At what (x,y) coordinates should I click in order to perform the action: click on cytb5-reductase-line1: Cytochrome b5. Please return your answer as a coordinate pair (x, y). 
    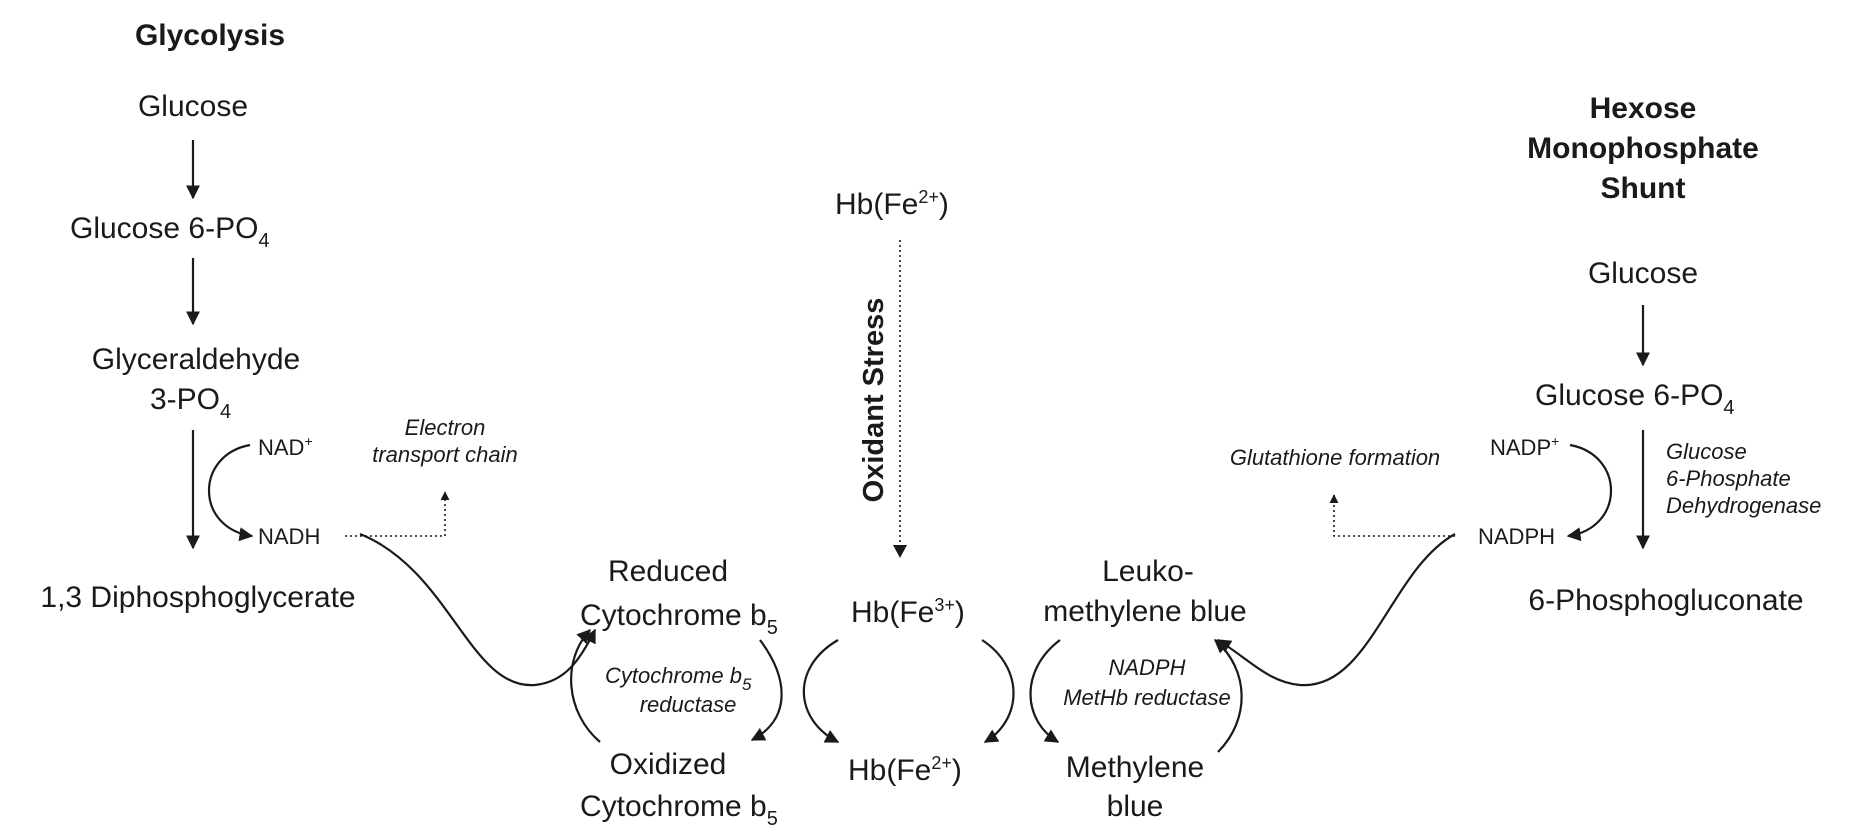
    Looking at the image, I should click on (678, 678).